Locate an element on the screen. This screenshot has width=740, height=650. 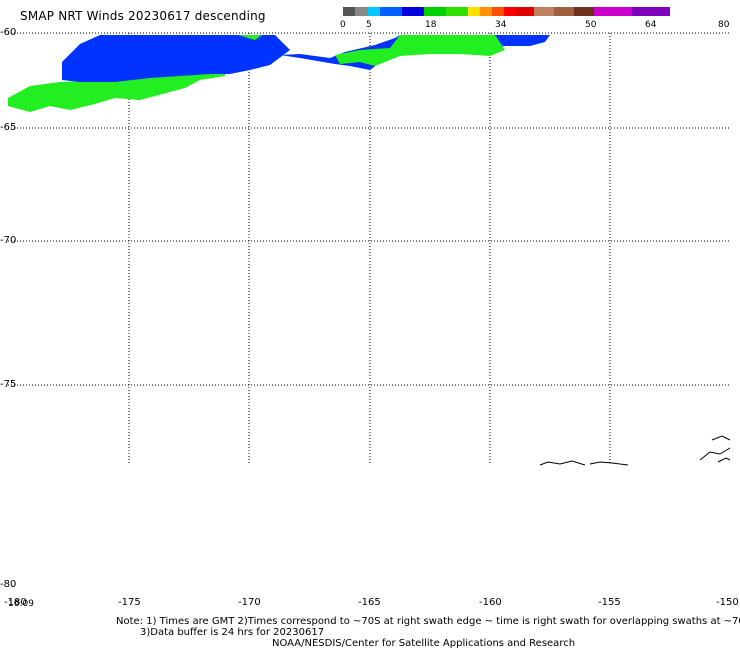
wind-swaths is located at coordinates (279, 73).